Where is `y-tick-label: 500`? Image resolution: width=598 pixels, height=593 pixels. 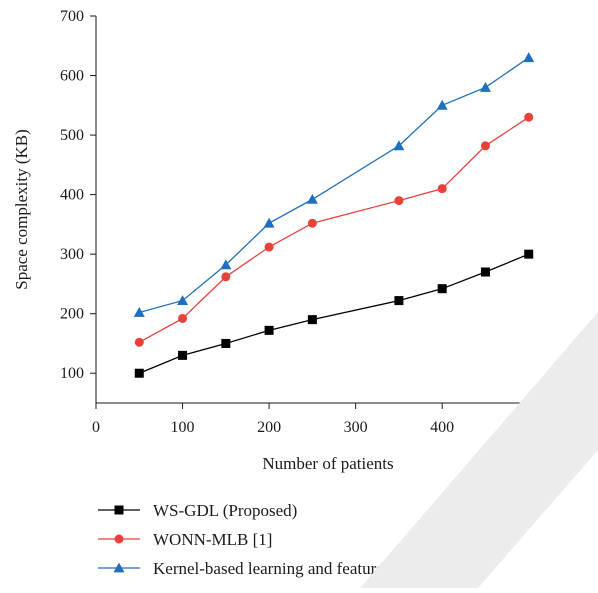 y-tick-label: 500 is located at coordinates (72, 135).